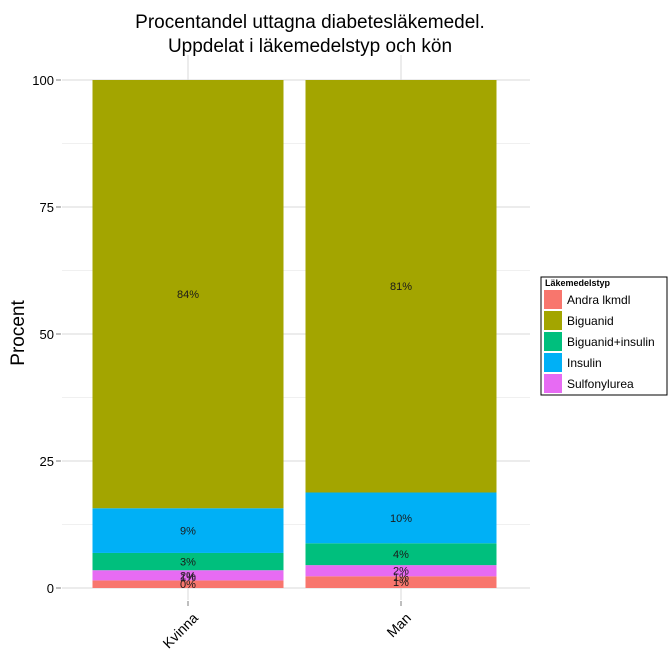 Image resolution: width=669 pixels, height=662 pixels. I want to click on data-label: 3%, so click(188, 563).